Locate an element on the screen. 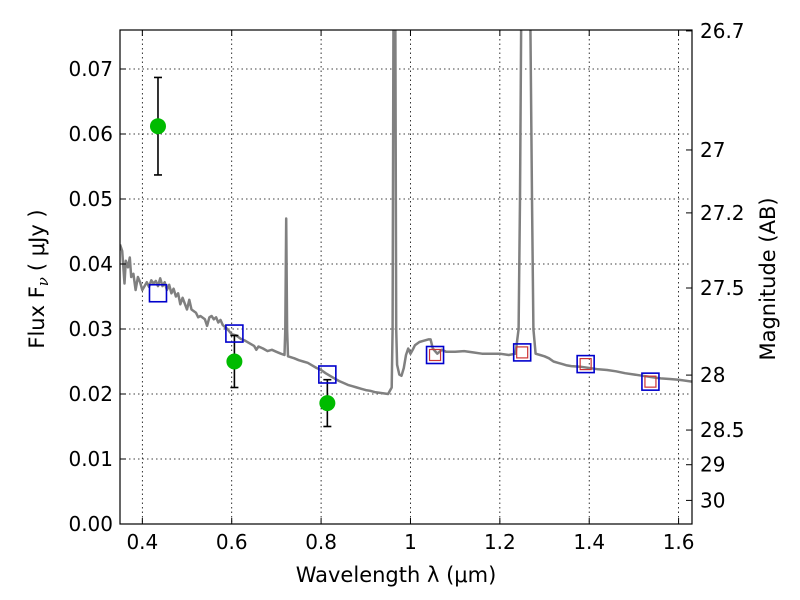 The height and width of the screenshot is (600, 800). y-tick-label: 0.06 is located at coordinates (90, 134).